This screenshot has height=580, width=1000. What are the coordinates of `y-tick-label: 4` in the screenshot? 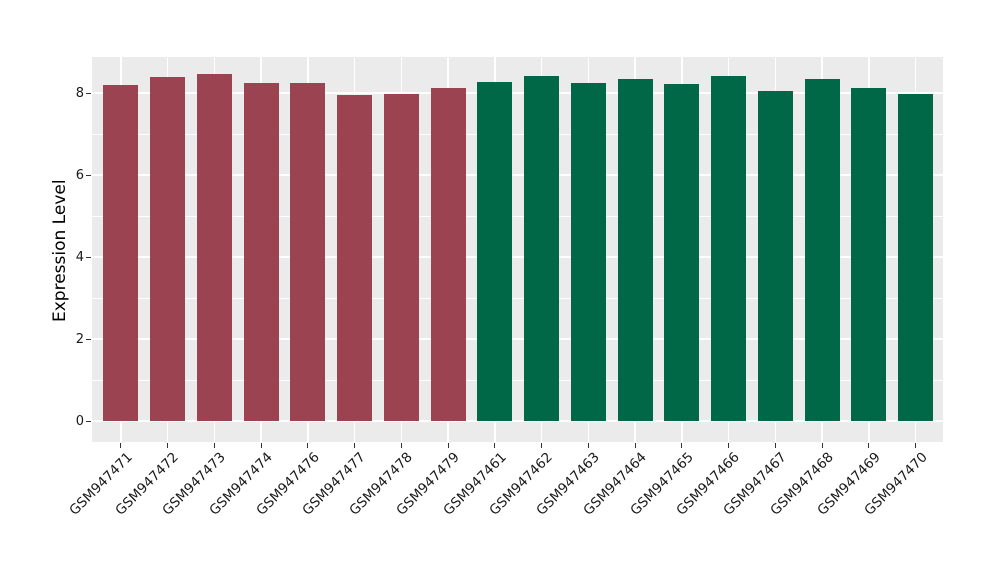 It's located at (79, 257).